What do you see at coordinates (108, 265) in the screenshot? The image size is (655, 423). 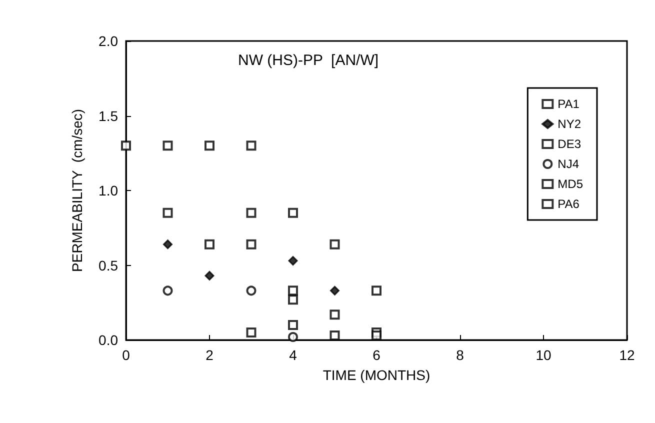 I see `y-tick-label: 0.5` at bounding box center [108, 265].